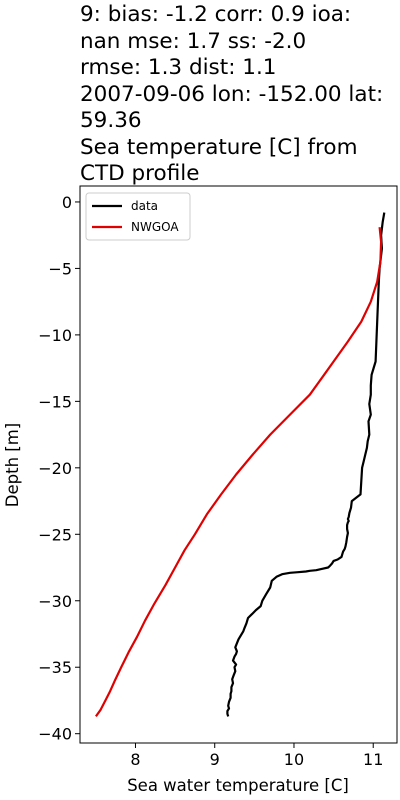 This screenshot has width=400, height=800. What do you see at coordinates (219, 147) in the screenshot?
I see `title-line: Sea temperature [C] from` at bounding box center [219, 147].